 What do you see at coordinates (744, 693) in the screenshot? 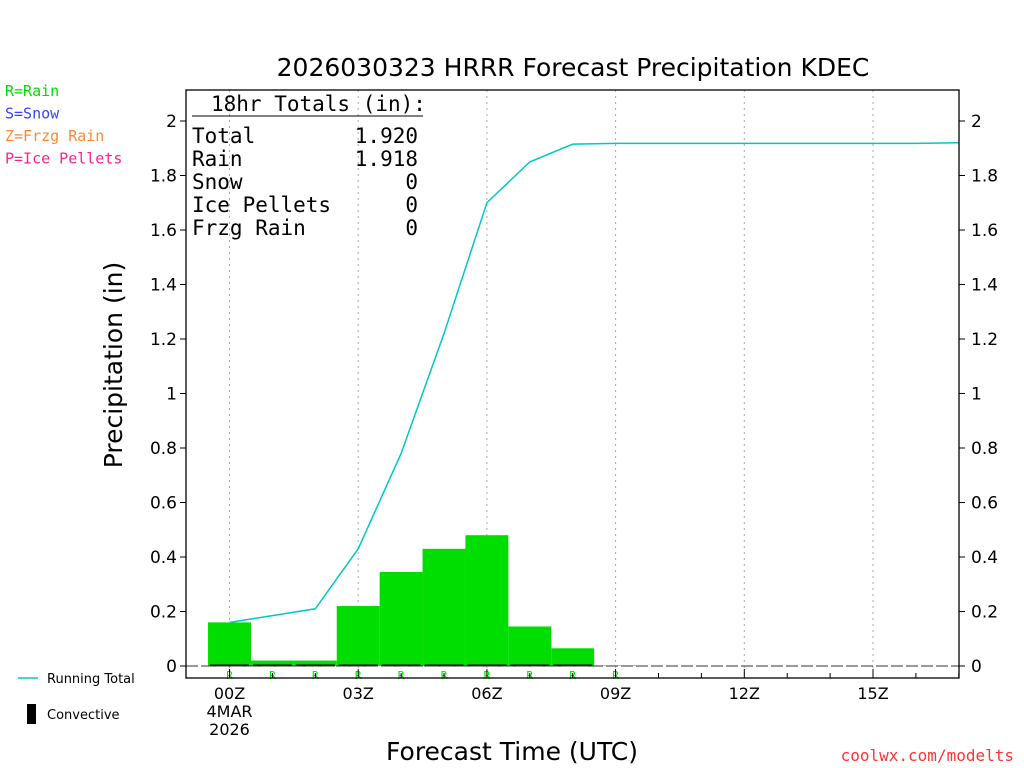
I see `x-tick-label-12-0: 12Z` at bounding box center [744, 693].